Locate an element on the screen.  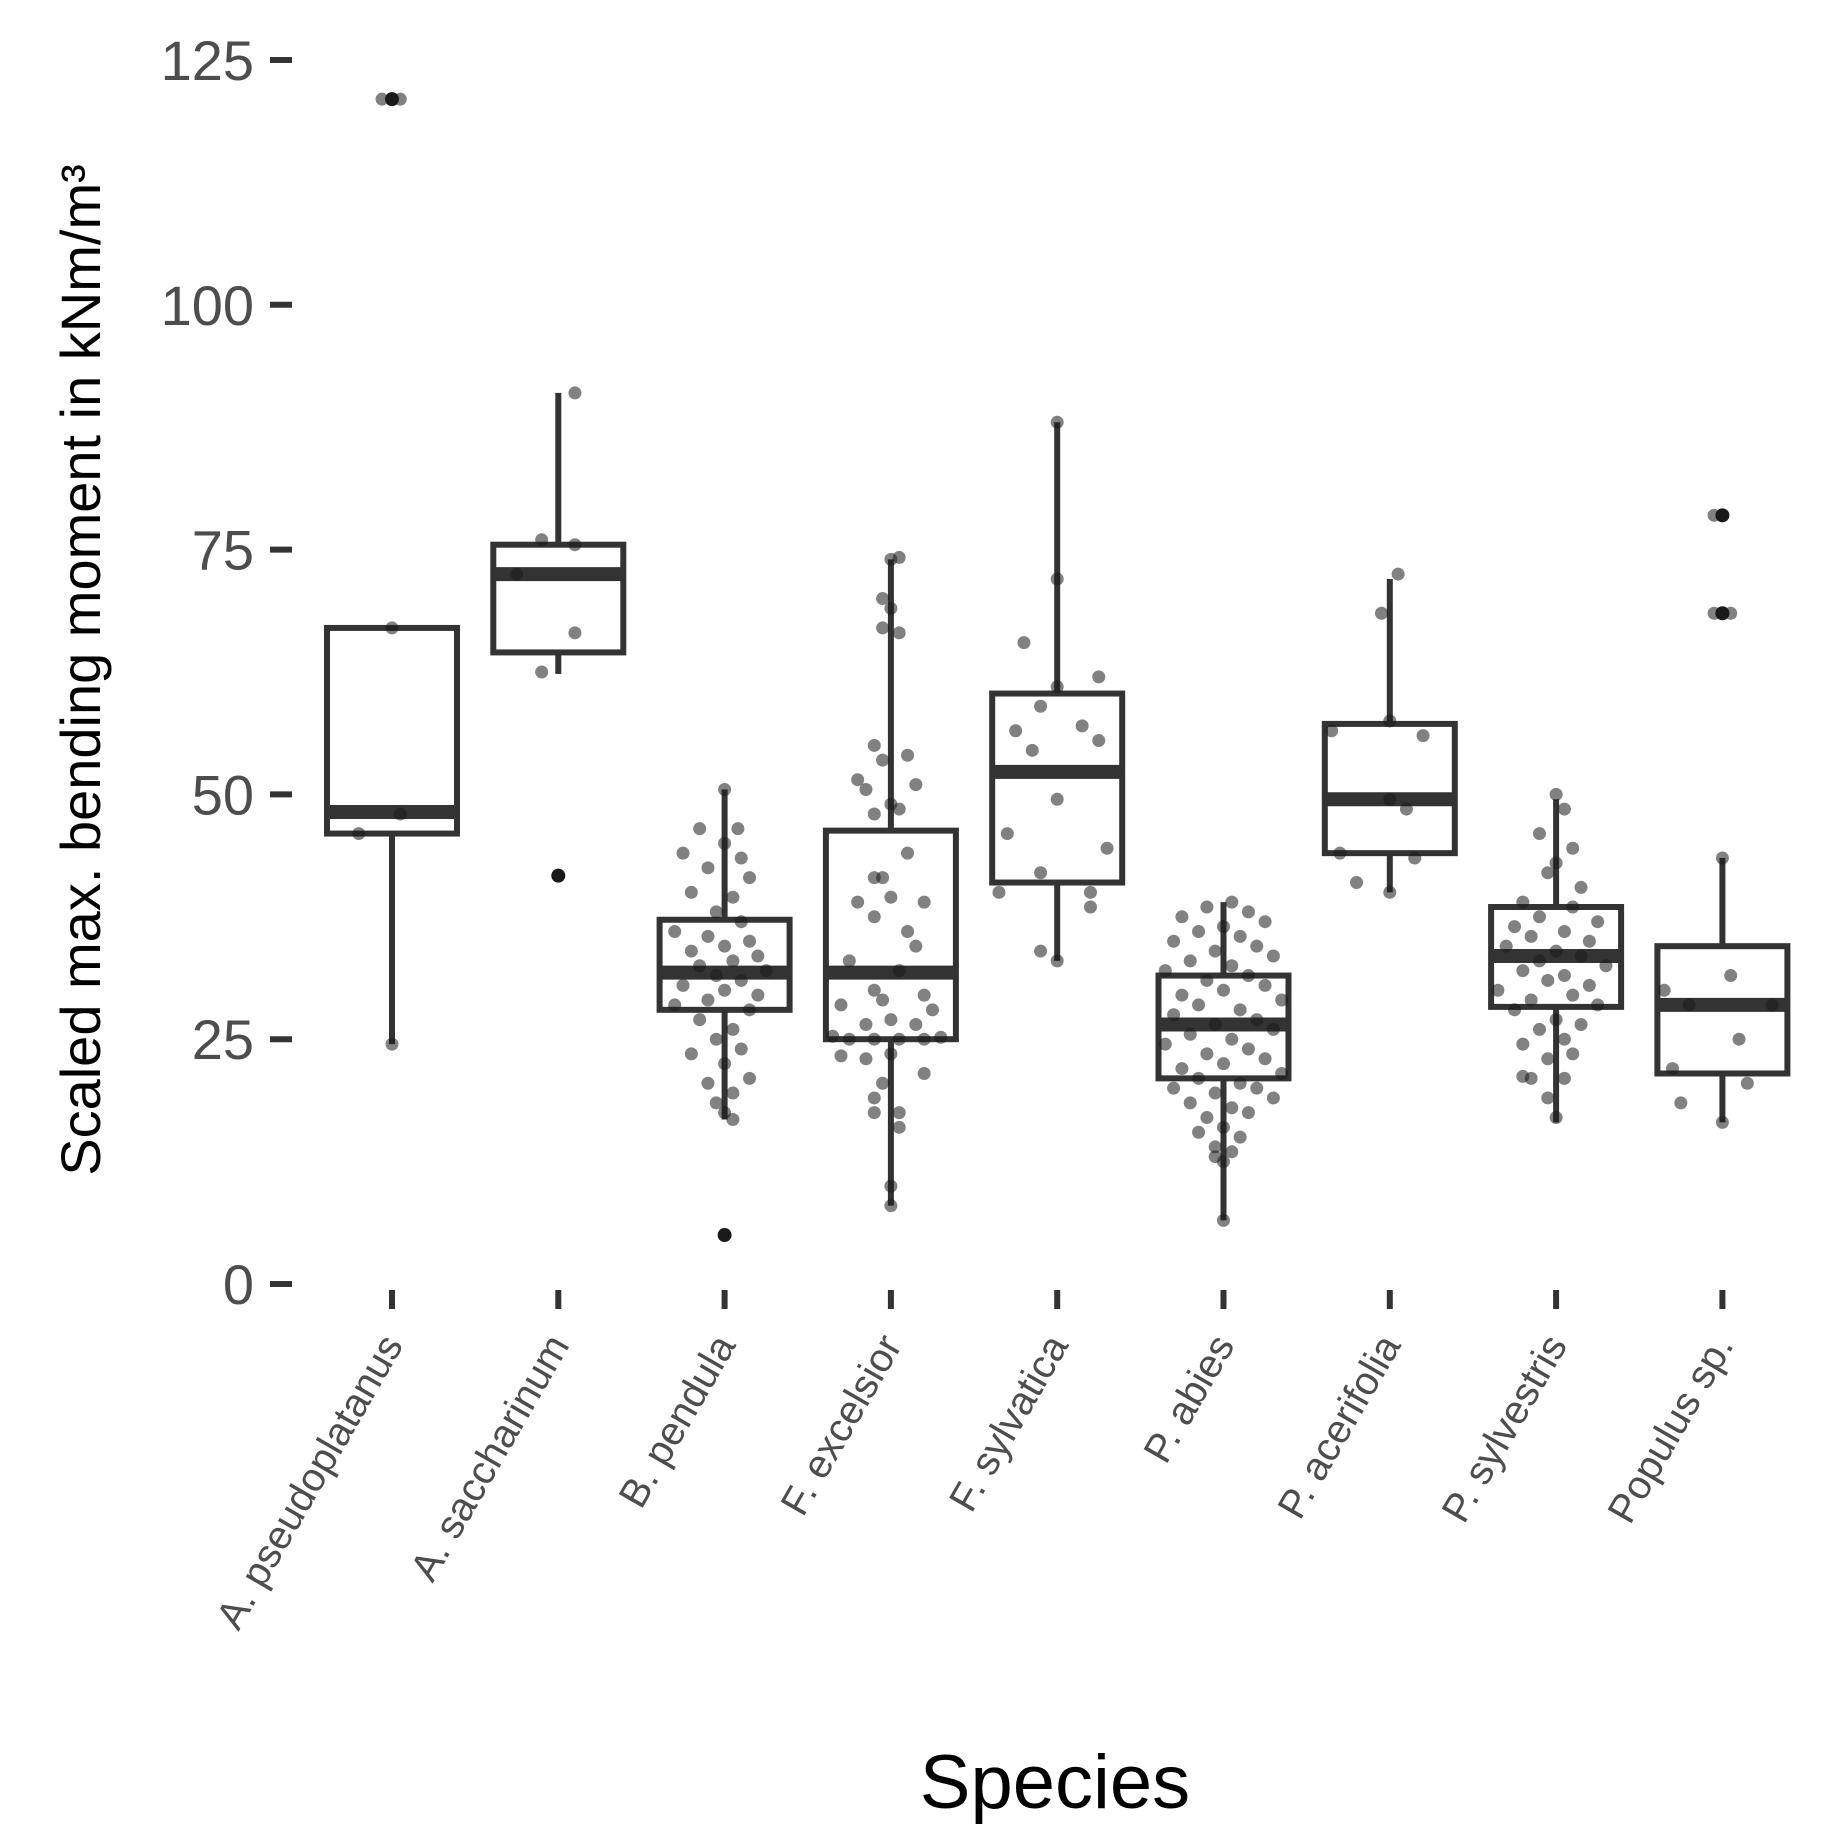
y-tick-label: 25 is located at coordinates (223, 1039).